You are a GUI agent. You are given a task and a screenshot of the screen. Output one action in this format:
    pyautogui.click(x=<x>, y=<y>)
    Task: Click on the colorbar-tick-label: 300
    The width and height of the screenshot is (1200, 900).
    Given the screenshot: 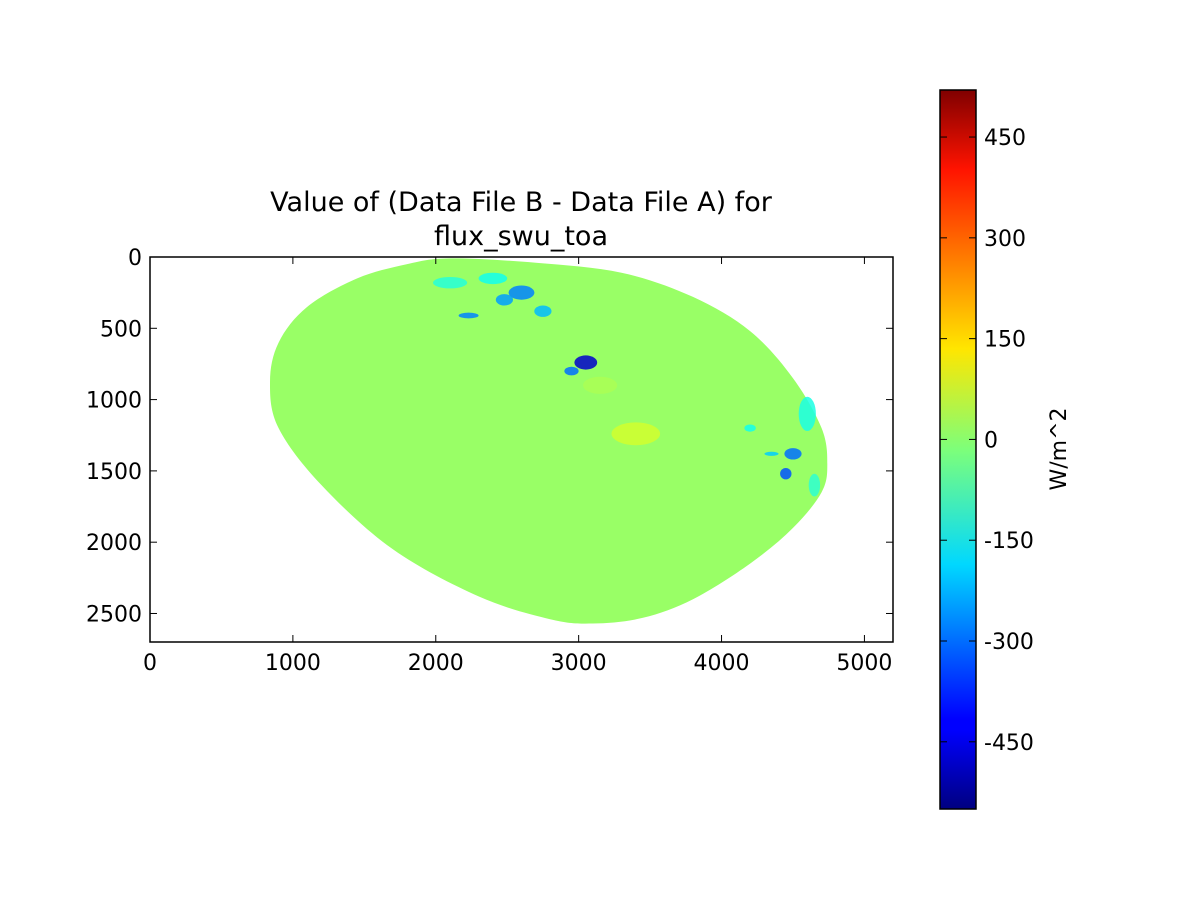 What is the action you would take?
    pyautogui.click(x=1005, y=239)
    